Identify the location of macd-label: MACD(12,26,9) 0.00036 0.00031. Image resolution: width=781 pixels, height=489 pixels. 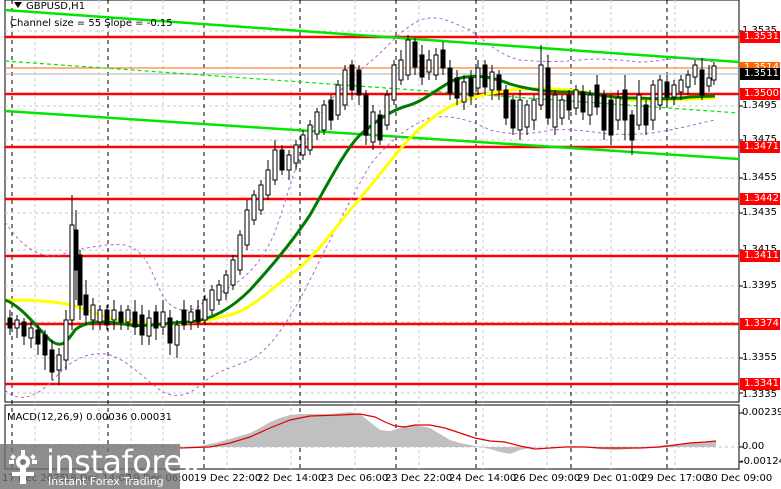
(90, 417).